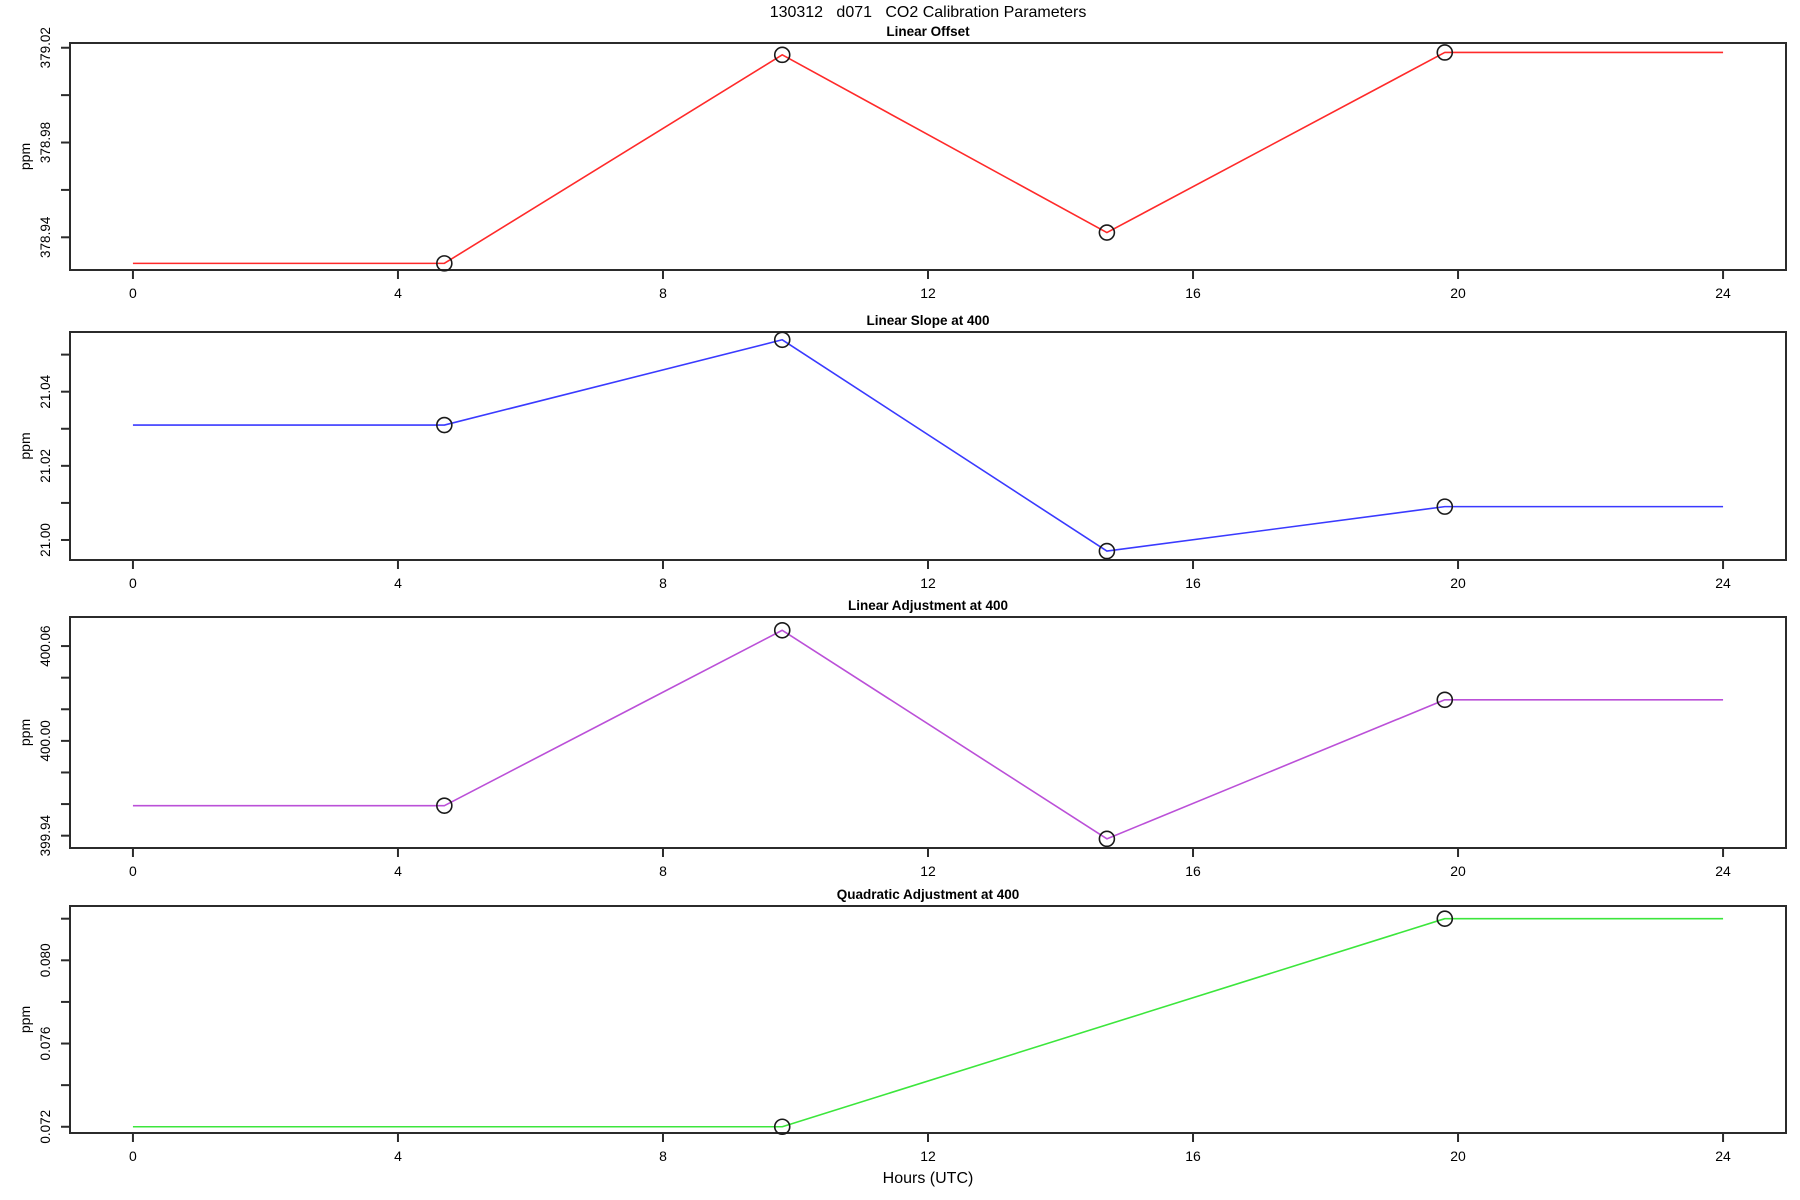 Image resolution: width=1800 pixels, height=1200 pixels. Describe the element at coordinates (928, 1178) in the screenshot. I see `x-axis-title: Hours (UTC)` at that location.